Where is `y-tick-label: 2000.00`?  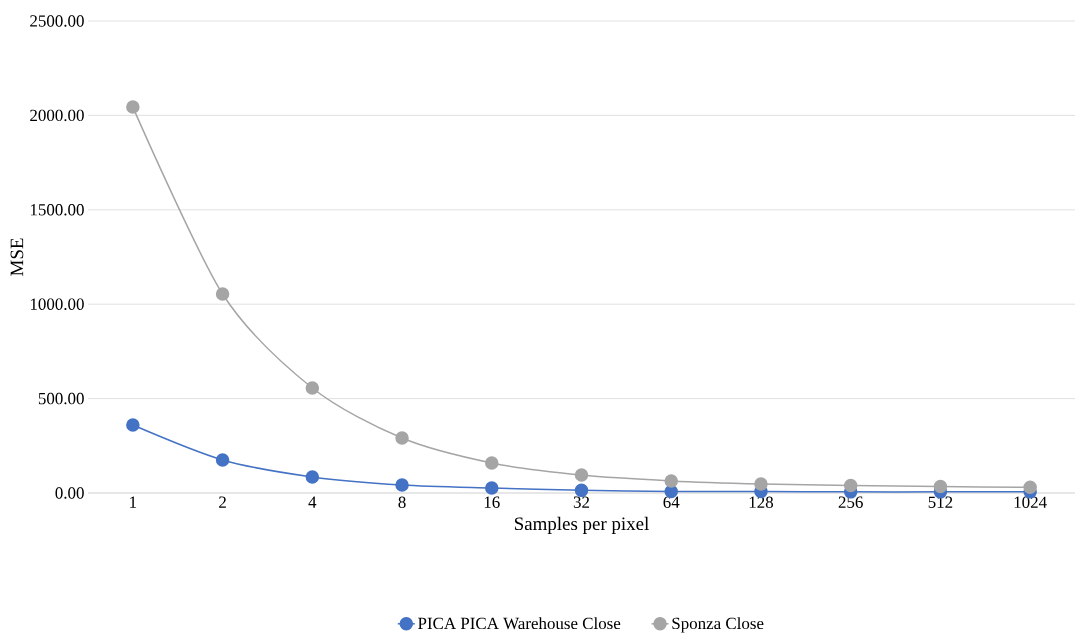
y-tick-label: 2000.00 is located at coordinates (57, 115).